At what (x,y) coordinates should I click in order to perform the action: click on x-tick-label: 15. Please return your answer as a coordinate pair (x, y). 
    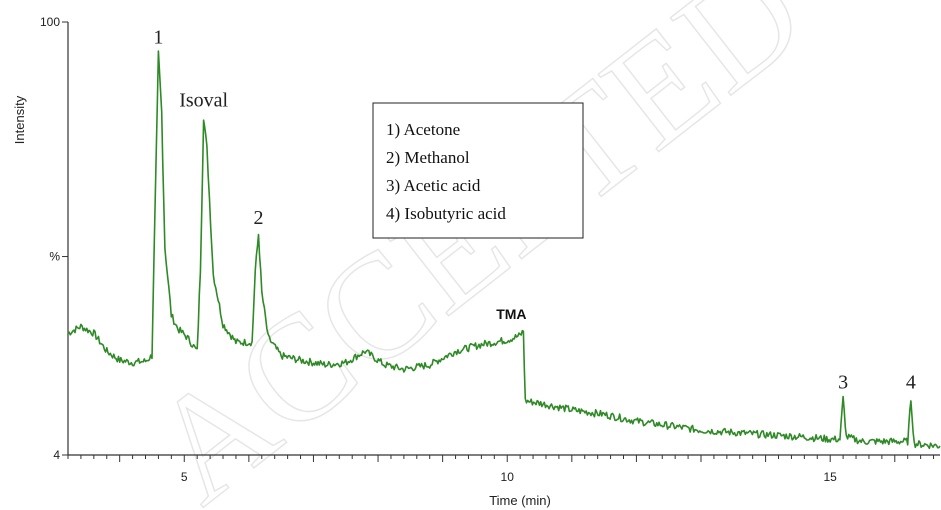
    Looking at the image, I should click on (831, 477).